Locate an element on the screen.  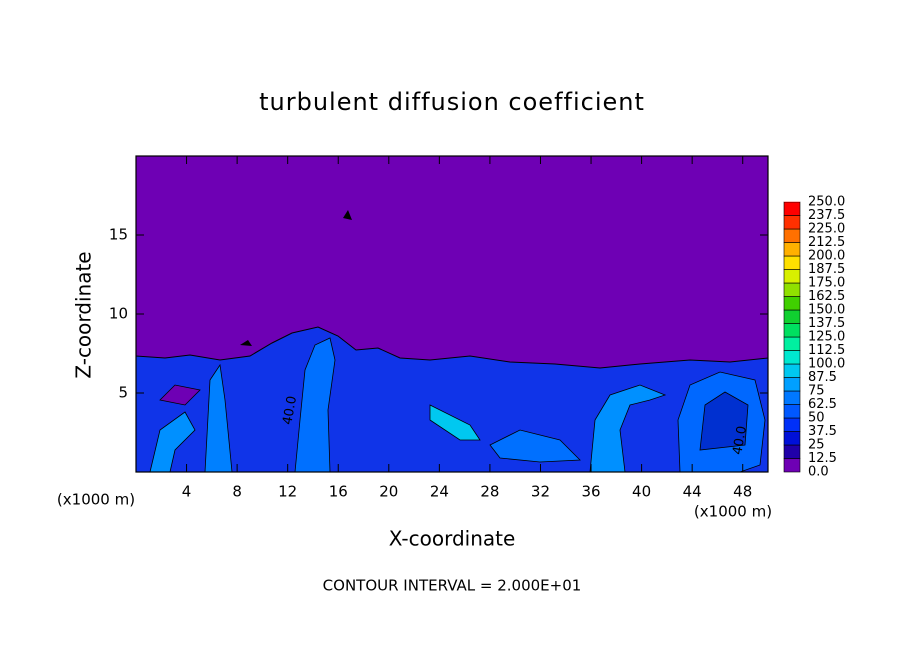
colorbar-label: 87.5 is located at coordinates (822, 377).